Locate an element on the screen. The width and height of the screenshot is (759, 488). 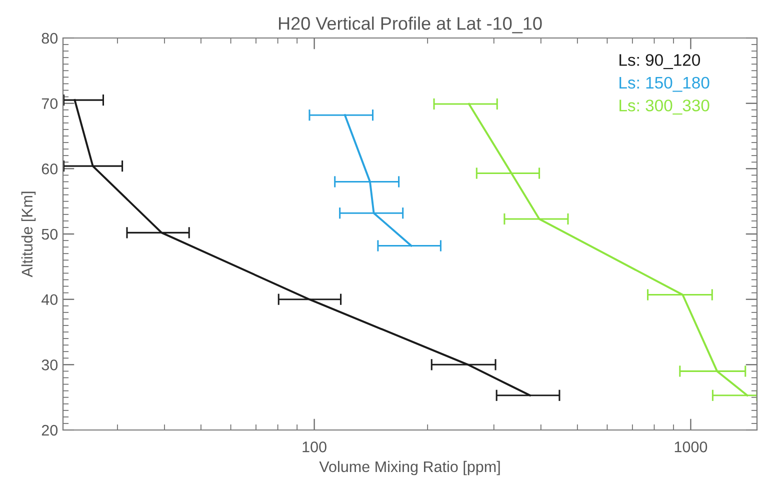
x-axis-title: Volume Mixing Ratio [ppm] is located at coordinates (409, 468).